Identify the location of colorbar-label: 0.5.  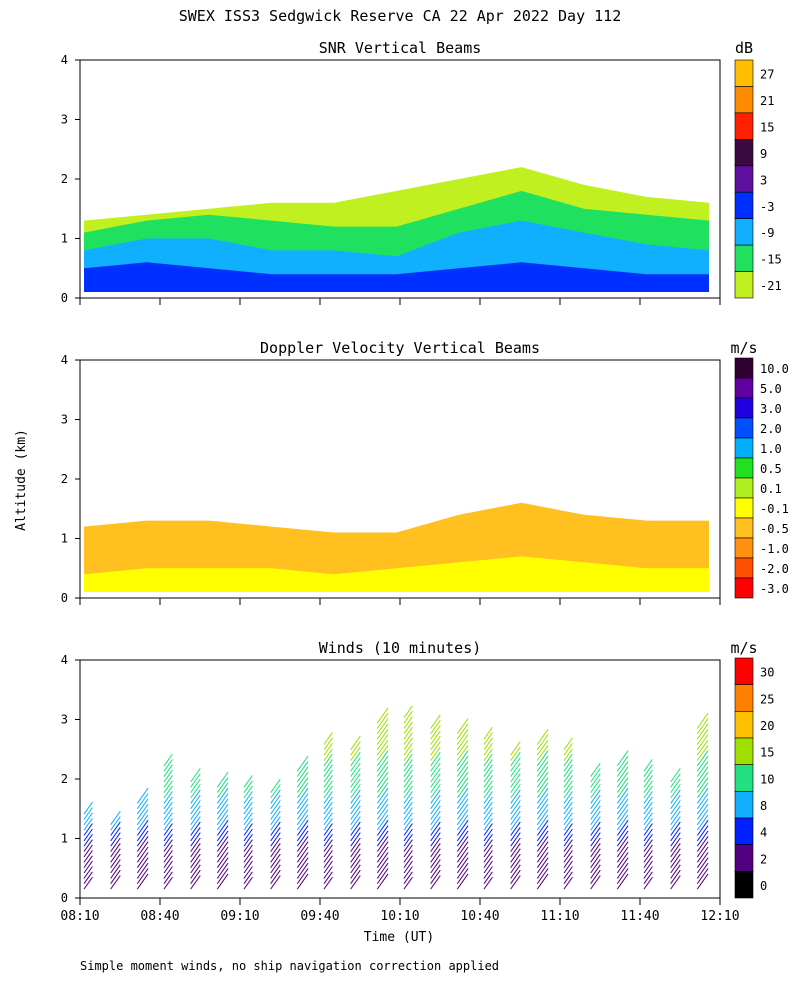
(771, 469).